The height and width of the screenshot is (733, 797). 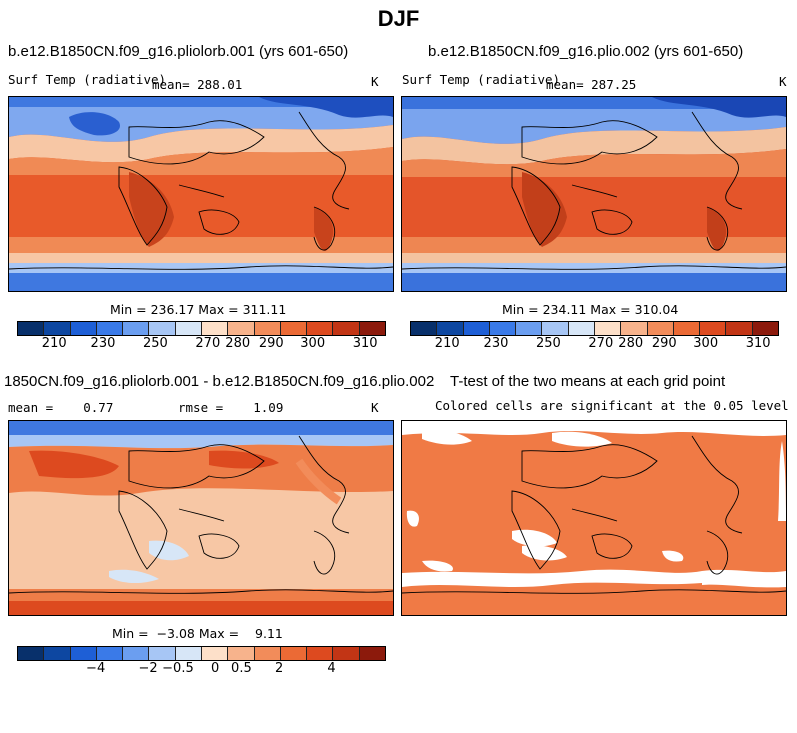 I want to click on panel-3-map, so click(x=201, y=518).